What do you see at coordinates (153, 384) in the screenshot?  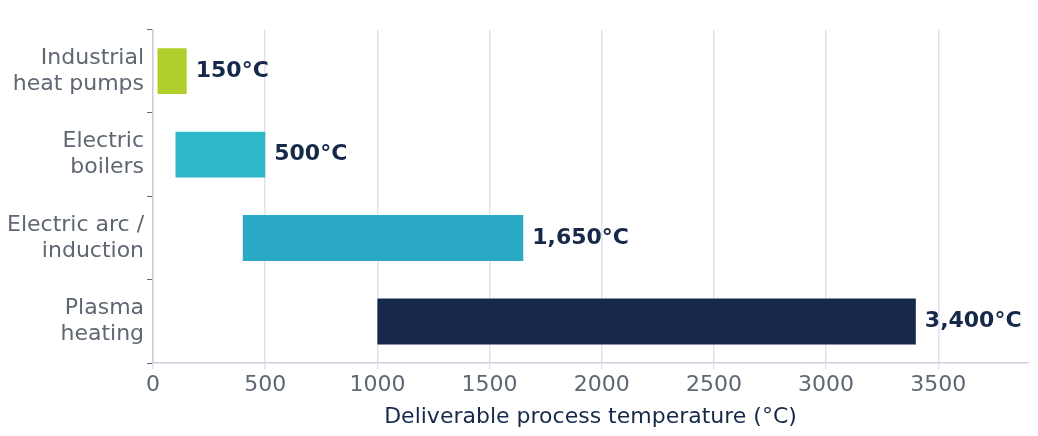 I see `x-tick-label: 0` at bounding box center [153, 384].